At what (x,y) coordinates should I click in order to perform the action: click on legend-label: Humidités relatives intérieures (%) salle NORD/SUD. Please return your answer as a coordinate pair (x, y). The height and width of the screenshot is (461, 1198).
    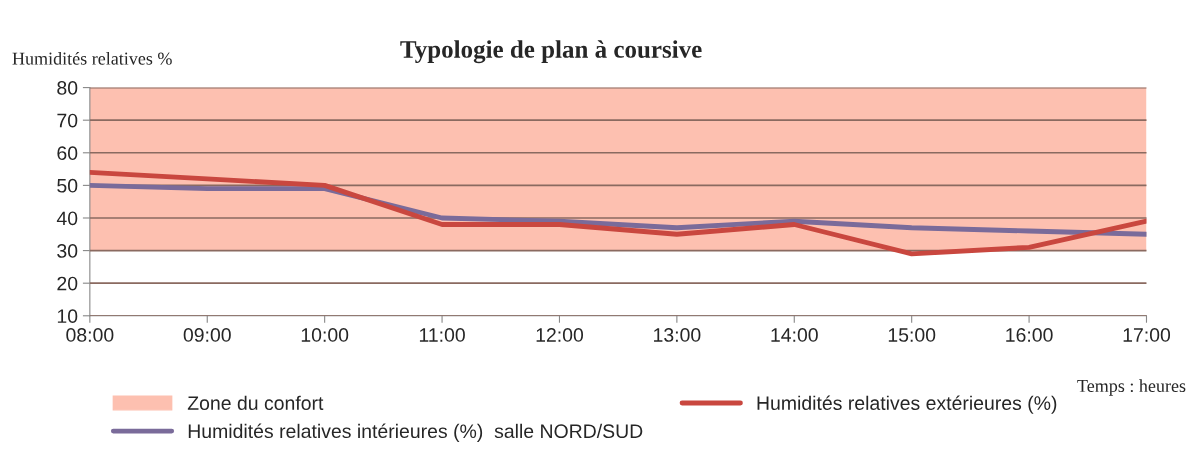
    Looking at the image, I should click on (415, 432).